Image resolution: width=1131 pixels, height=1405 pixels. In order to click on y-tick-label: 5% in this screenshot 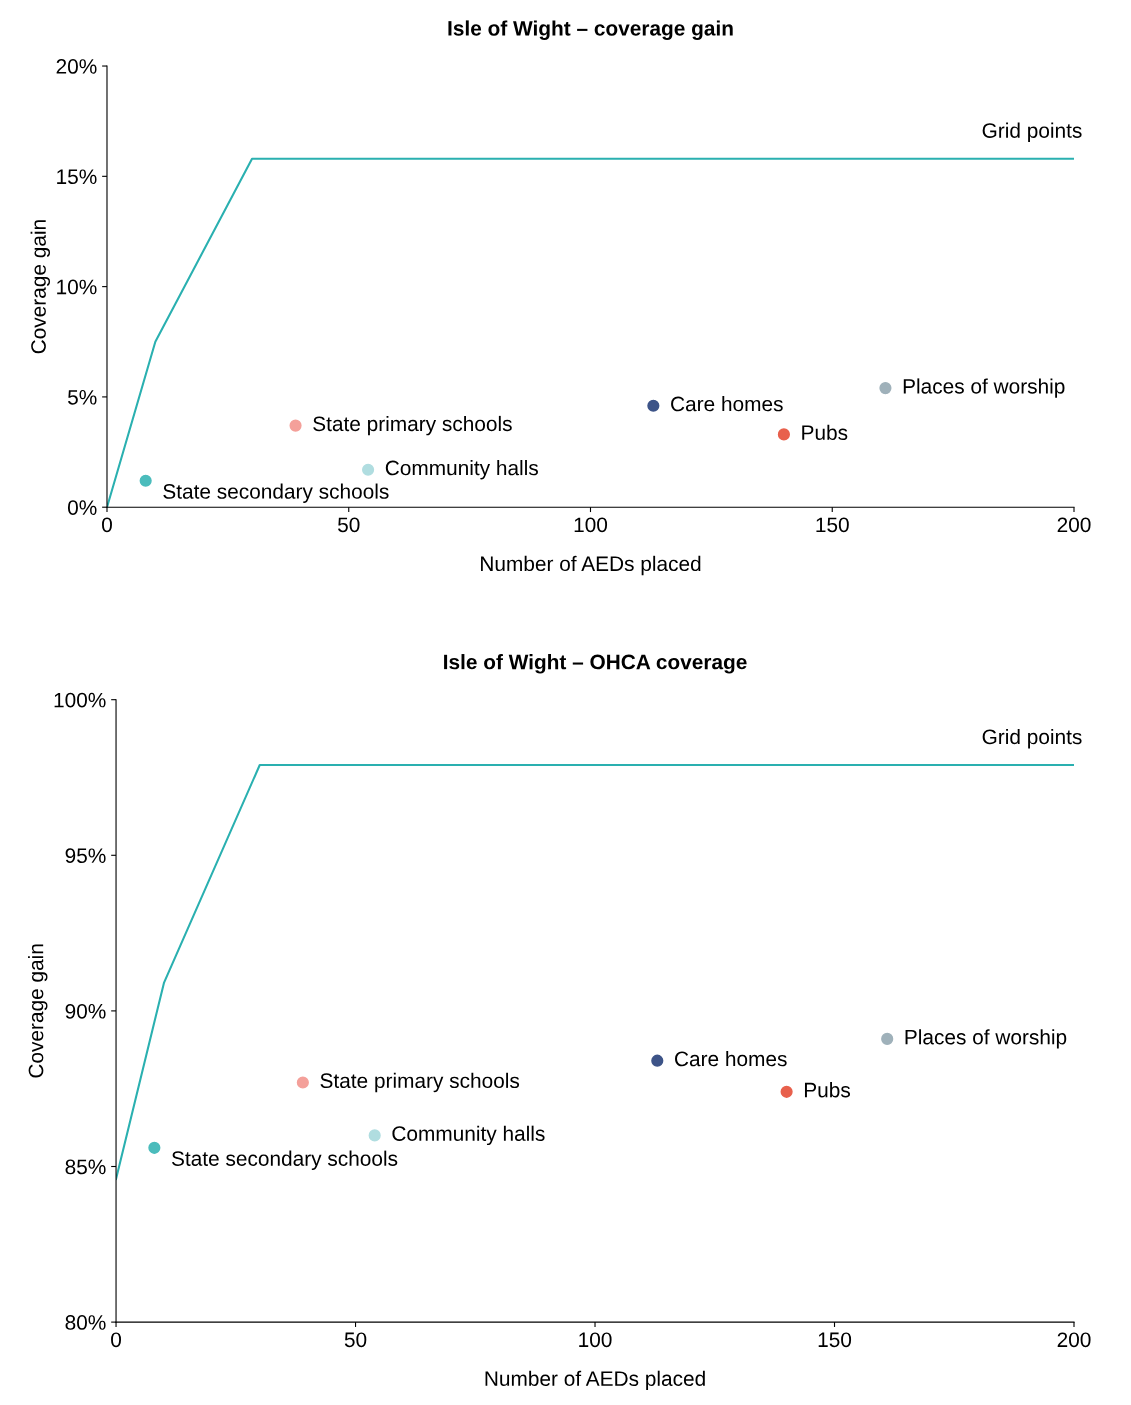, I will do `click(82, 397)`.